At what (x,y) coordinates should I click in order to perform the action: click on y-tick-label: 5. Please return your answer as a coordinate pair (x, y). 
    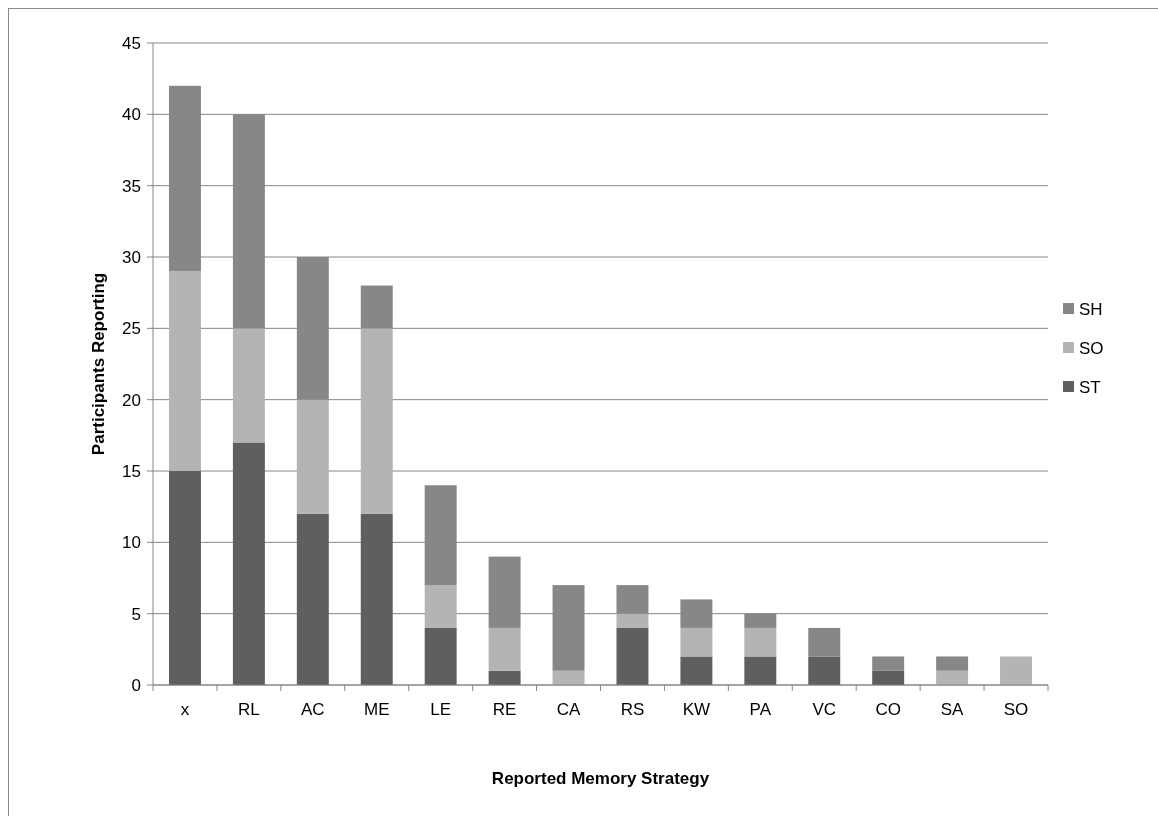
    Looking at the image, I should click on (136, 614).